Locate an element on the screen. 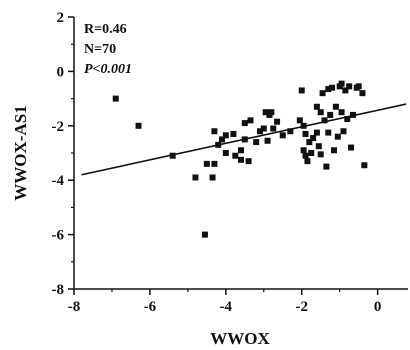 The width and height of the screenshot is (410, 350). x-tick-label: -2 is located at coordinates (301, 307).